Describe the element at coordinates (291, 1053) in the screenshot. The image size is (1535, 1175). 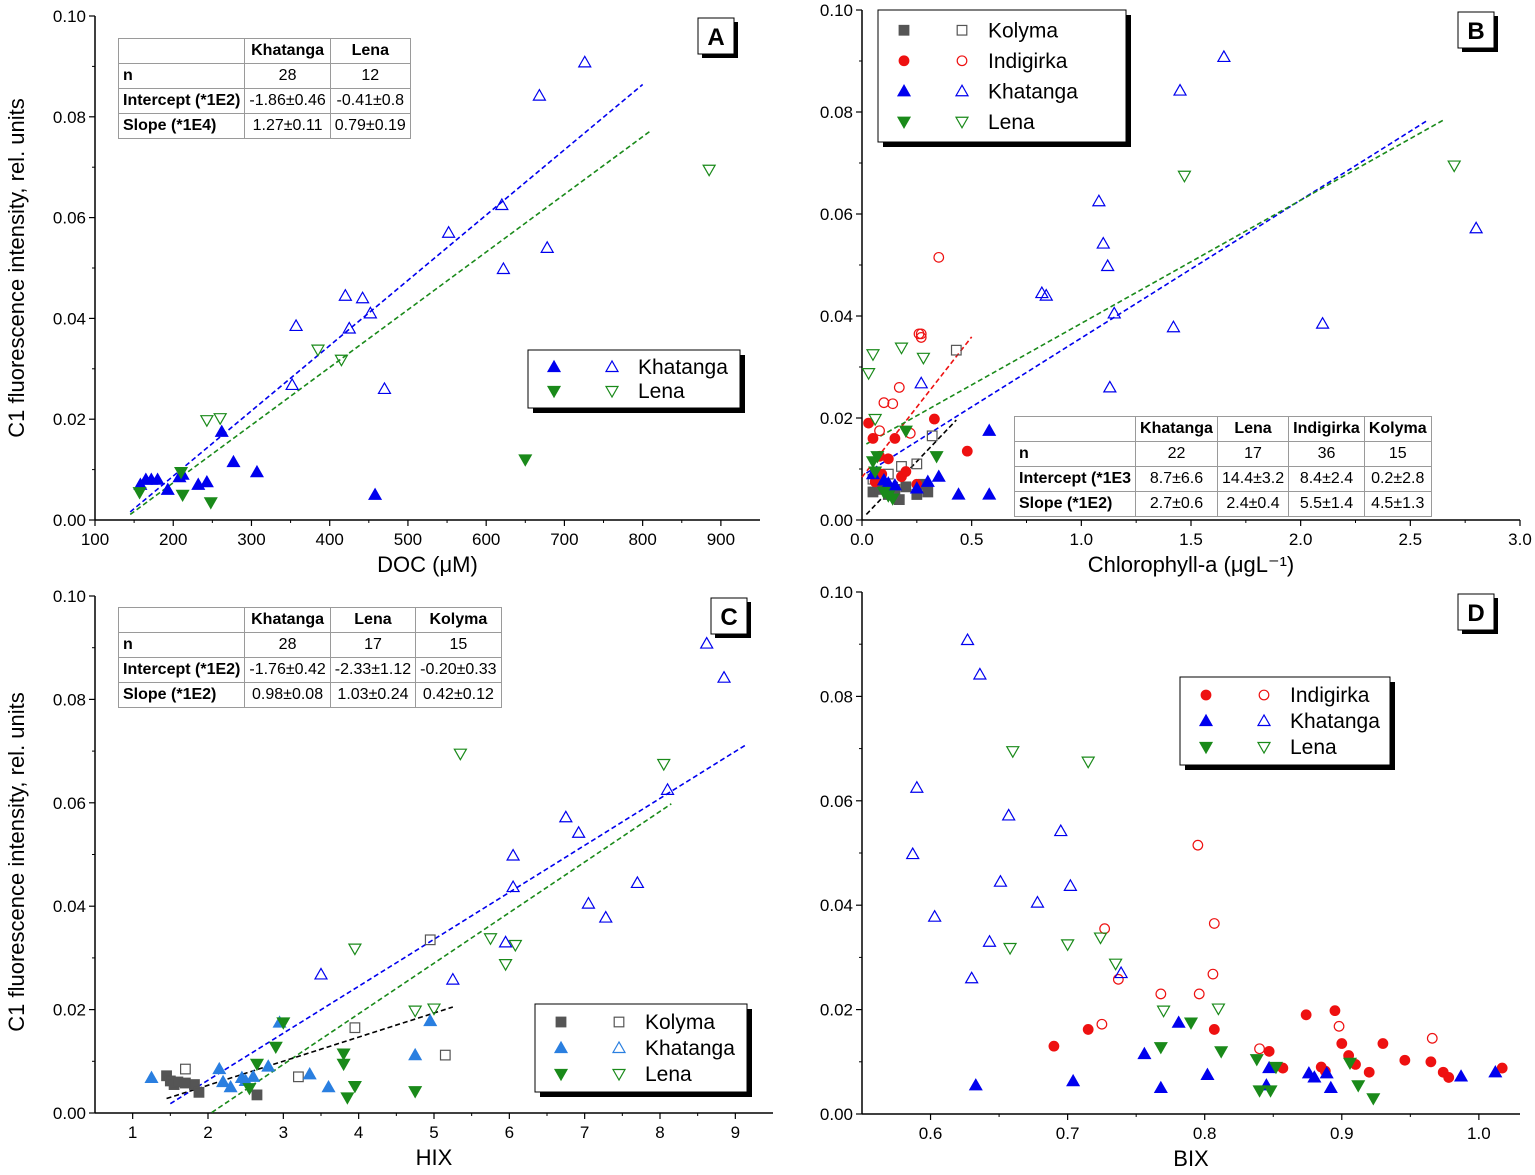
I see `series-khatanga-filled` at that location.